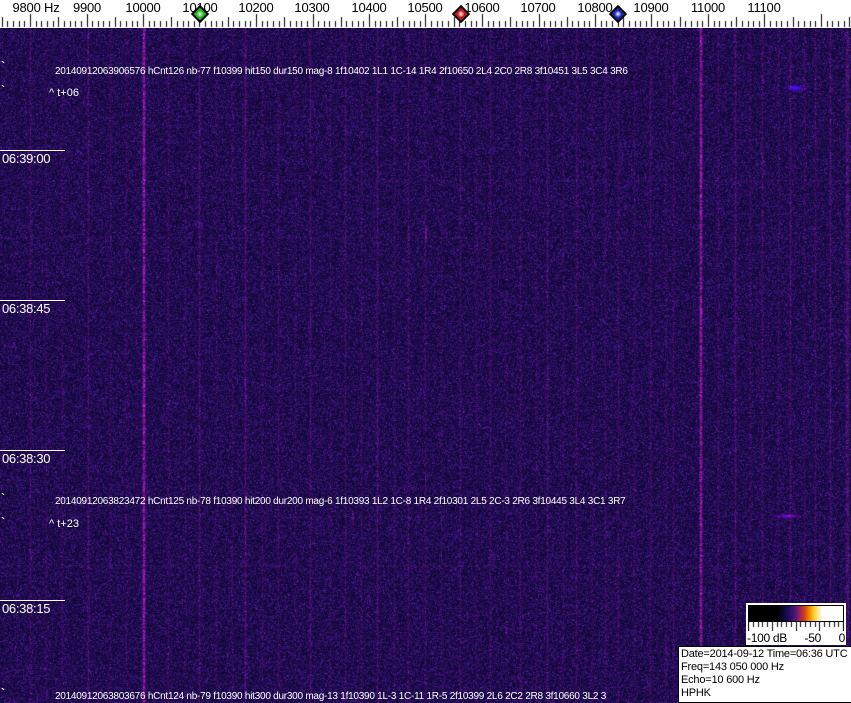 The width and height of the screenshot is (851, 703). Describe the element at coordinates (813, 638) in the screenshot. I see `db-label-mid: -50` at that location.